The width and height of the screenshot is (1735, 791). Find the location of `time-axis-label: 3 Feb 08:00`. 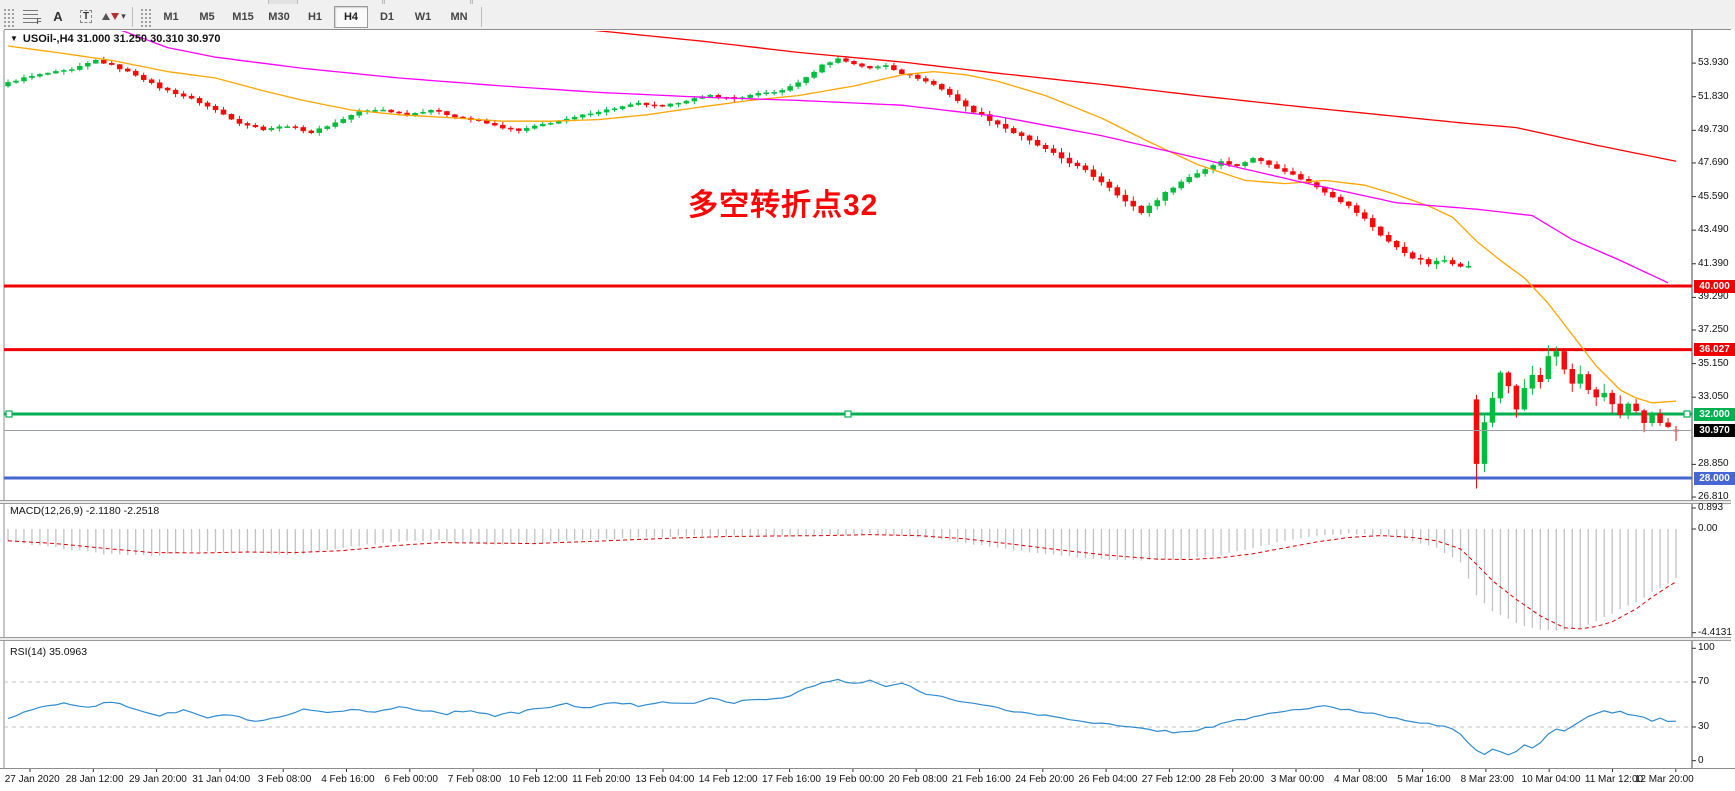

time-axis-label: 3 Feb 08:00 is located at coordinates (284, 779).